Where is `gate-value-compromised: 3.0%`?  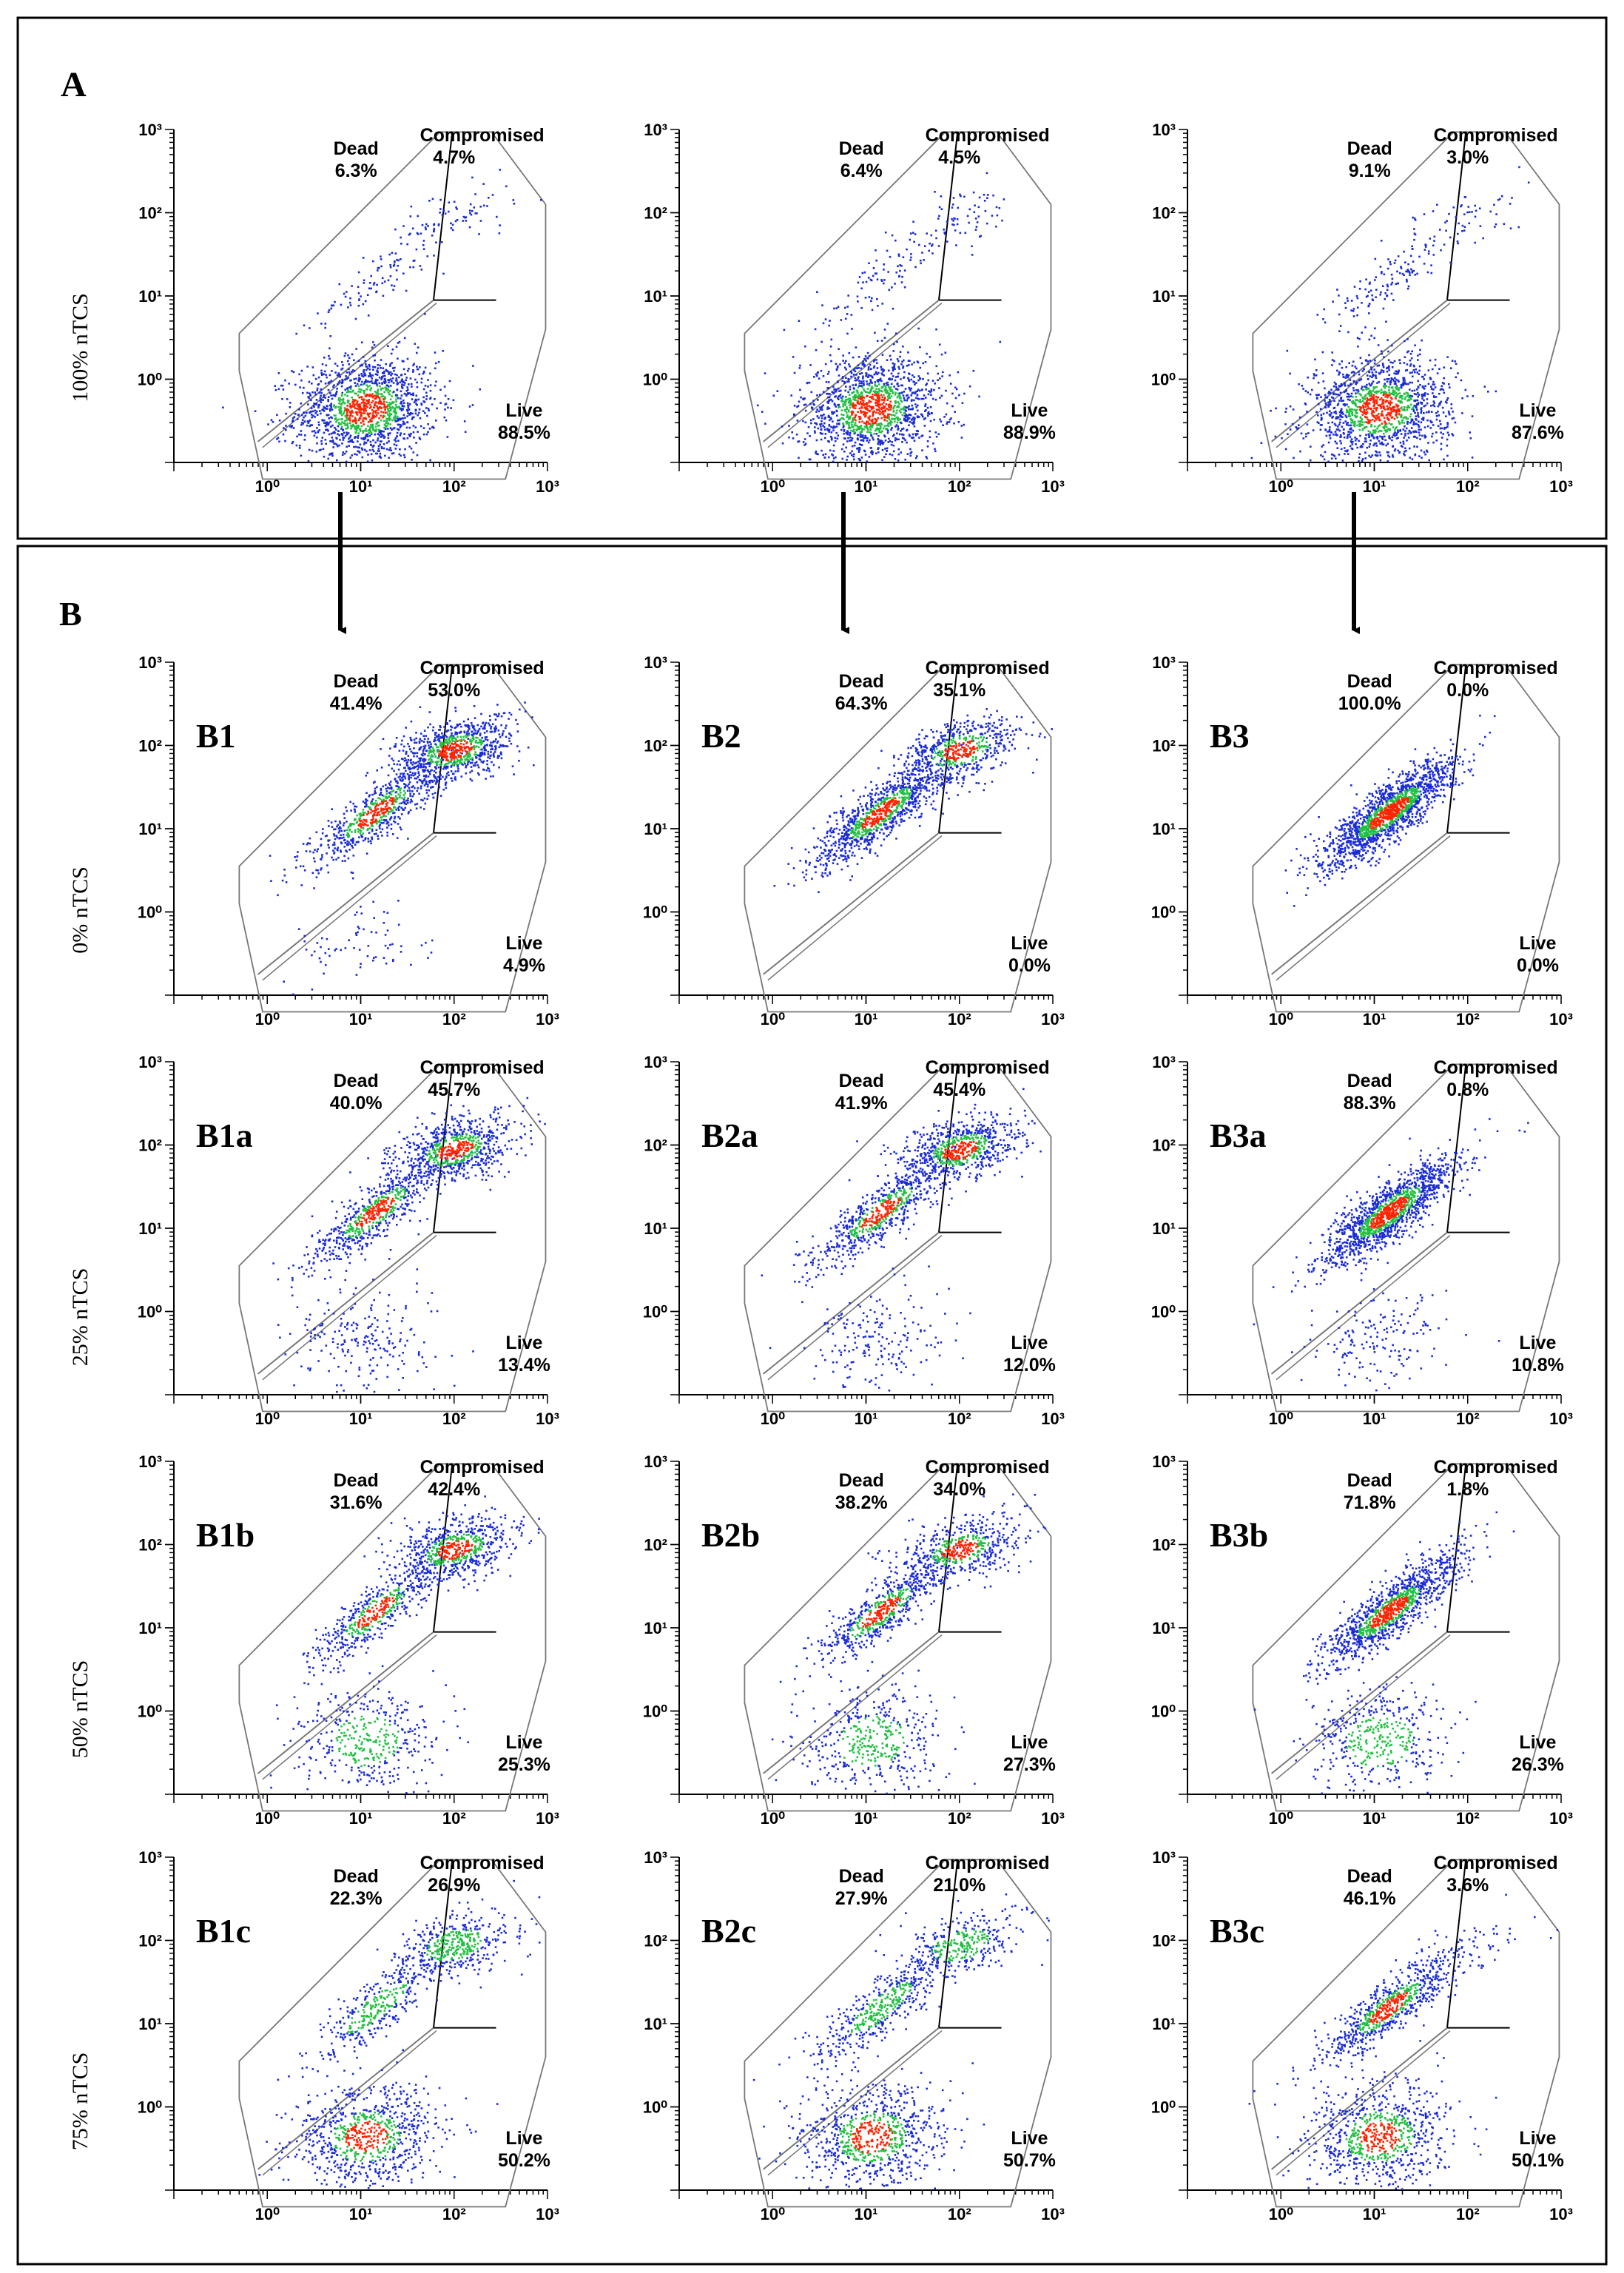
gate-value-compromised: 3.0% is located at coordinates (1467, 157).